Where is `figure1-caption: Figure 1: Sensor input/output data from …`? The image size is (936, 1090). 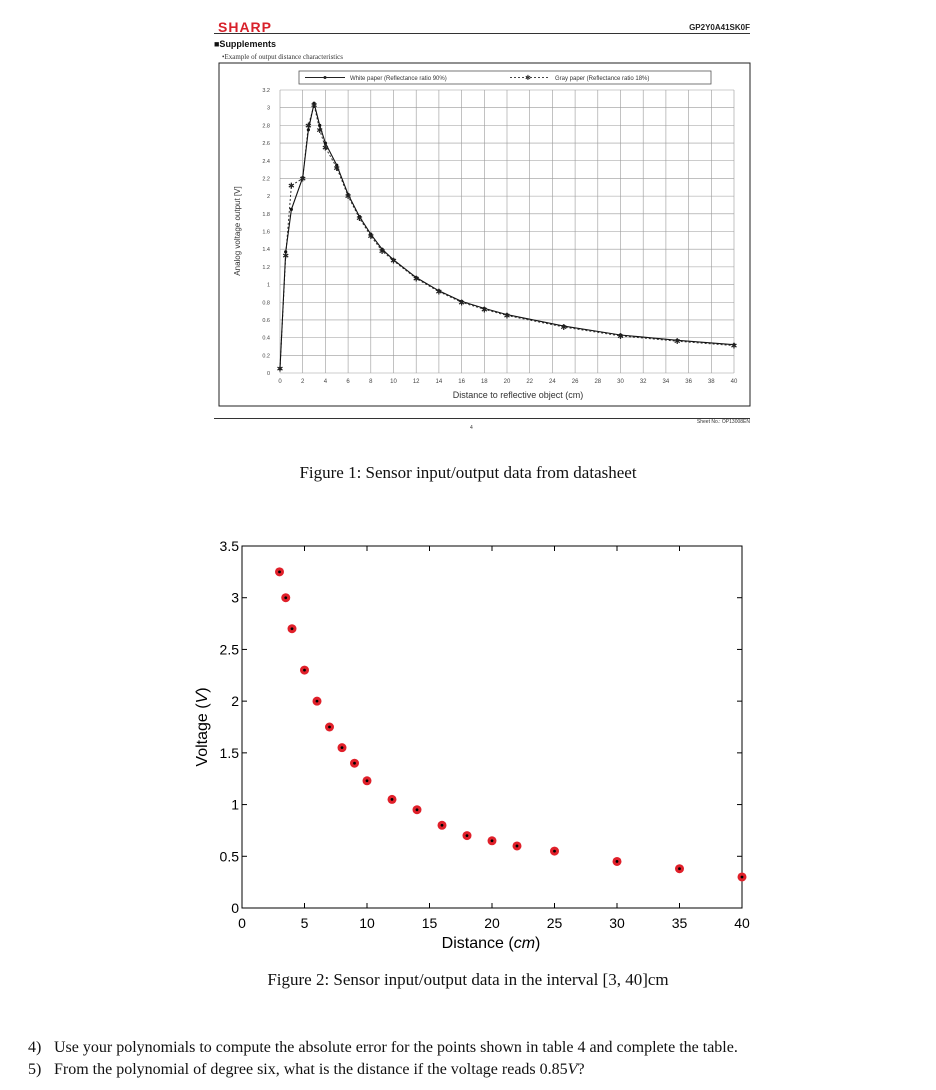 figure1-caption: Figure 1: Sensor input/output data from … is located at coordinates (468, 472).